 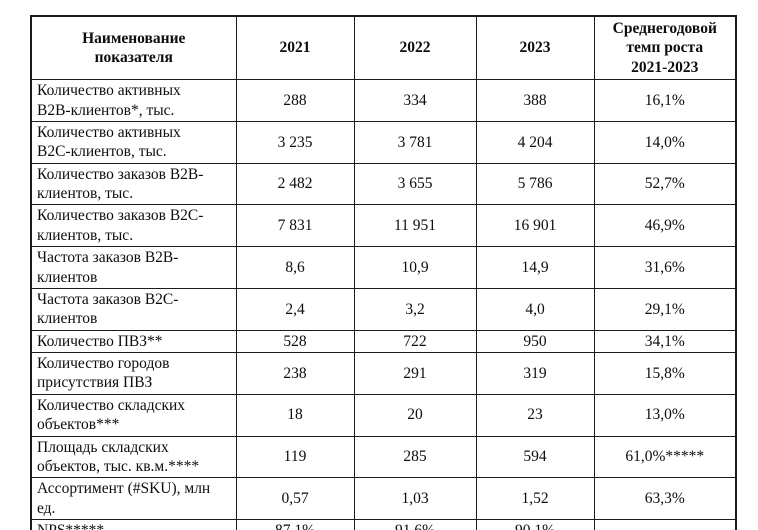 I want to click on metric-label-cell: Количество активных B2C-клиентов, тыс., so click(x=133, y=142).